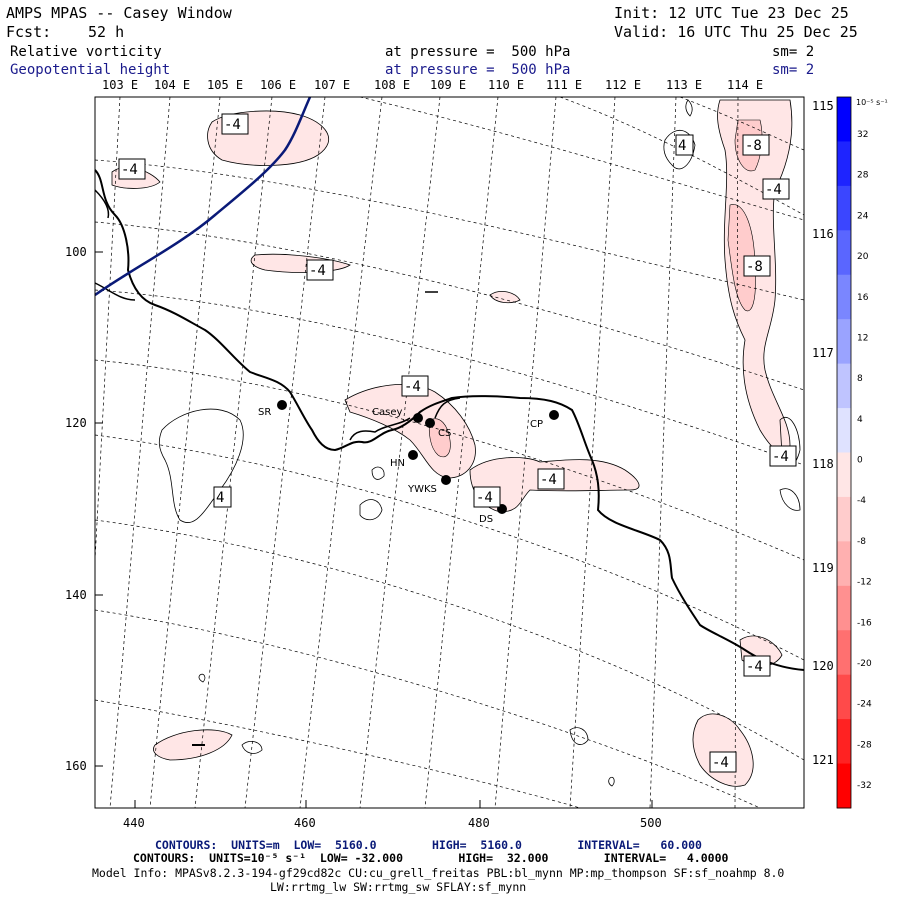 The width and height of the screenshot is (900, 900). Describe the element at coordinates (863, 257) in the screenshot. I see `colorbar-tick-label: 20` at that location.